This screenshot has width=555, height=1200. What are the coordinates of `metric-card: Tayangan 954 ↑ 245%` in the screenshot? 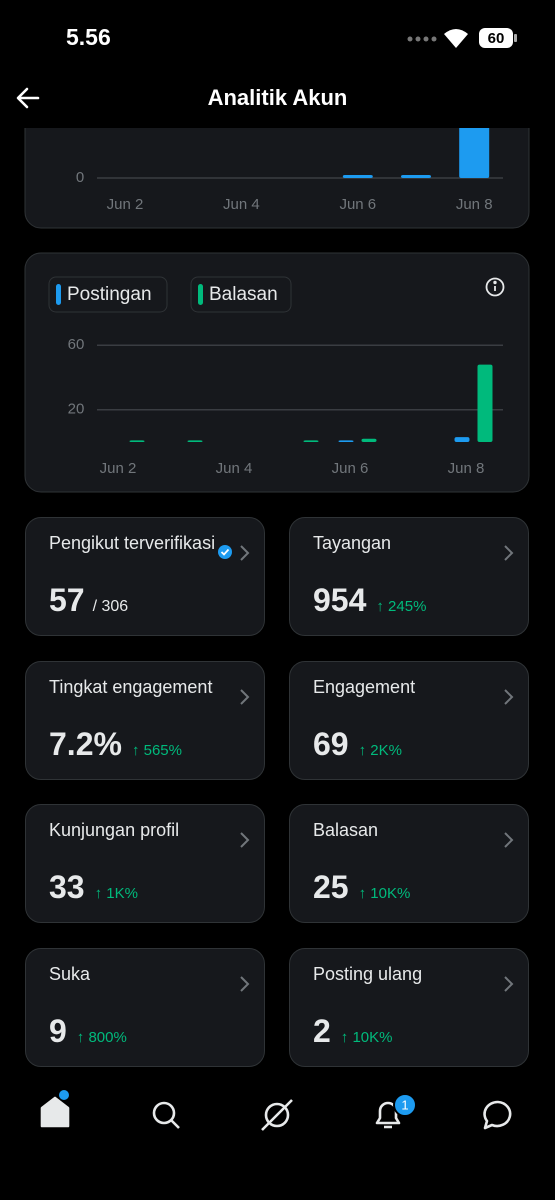 It's located at (409, 576).